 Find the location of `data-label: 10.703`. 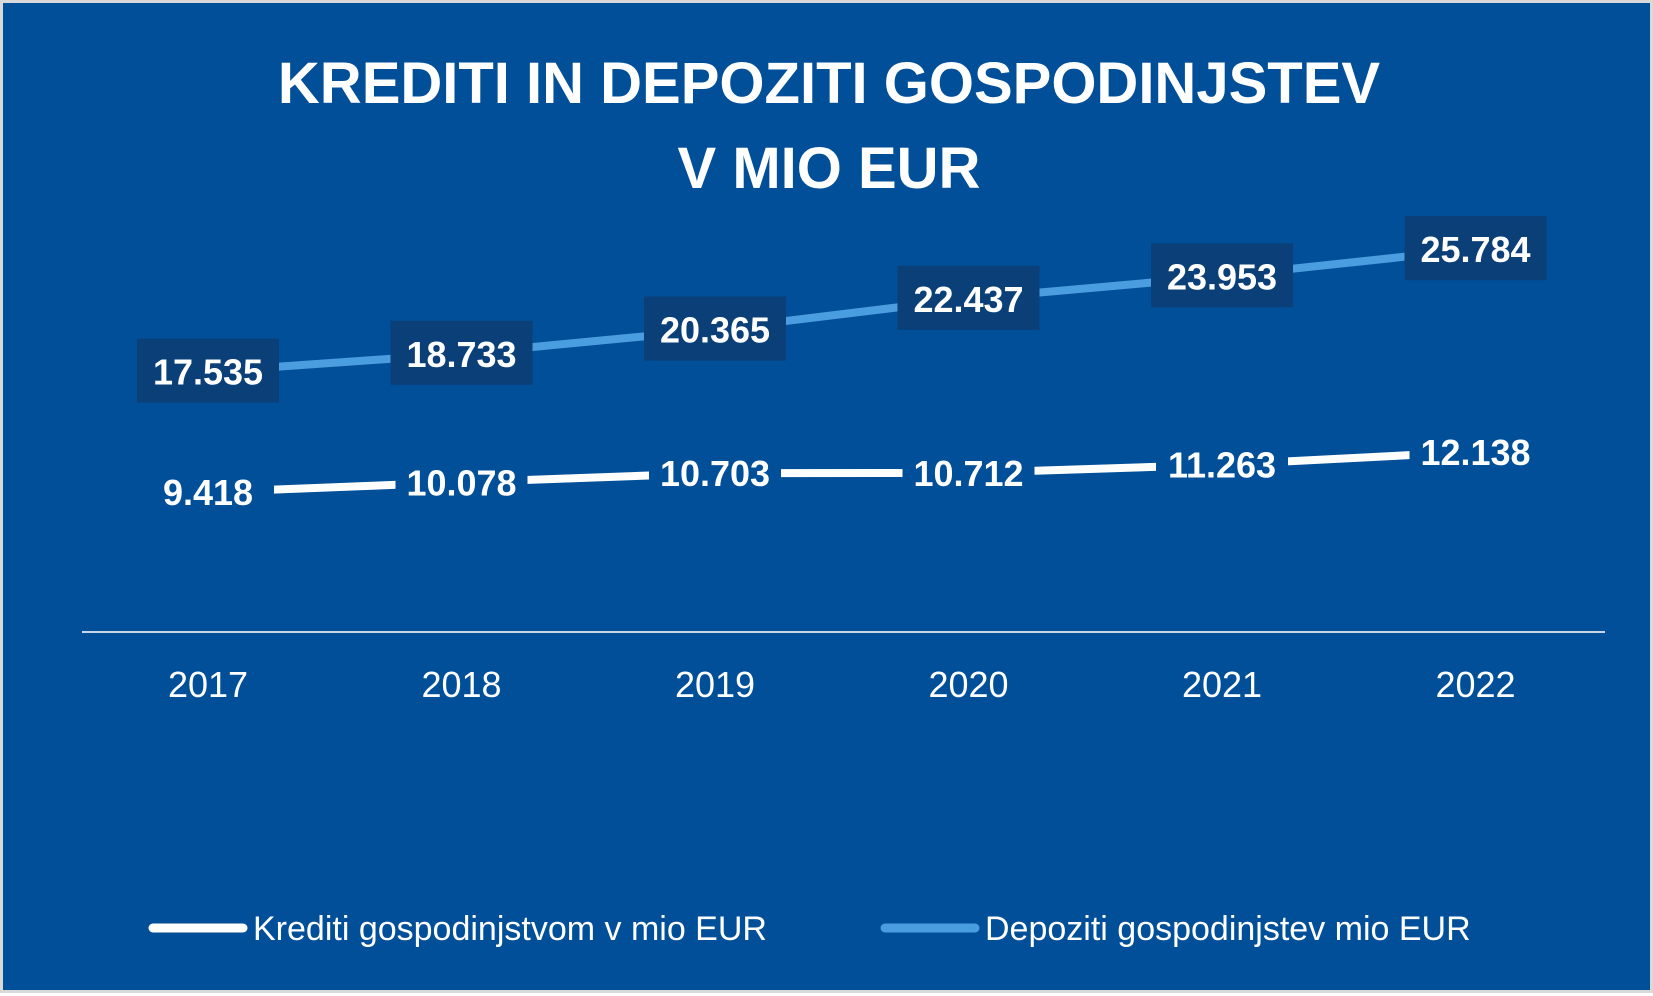

data-label: 10.703 is located at coordinates (715, 471).